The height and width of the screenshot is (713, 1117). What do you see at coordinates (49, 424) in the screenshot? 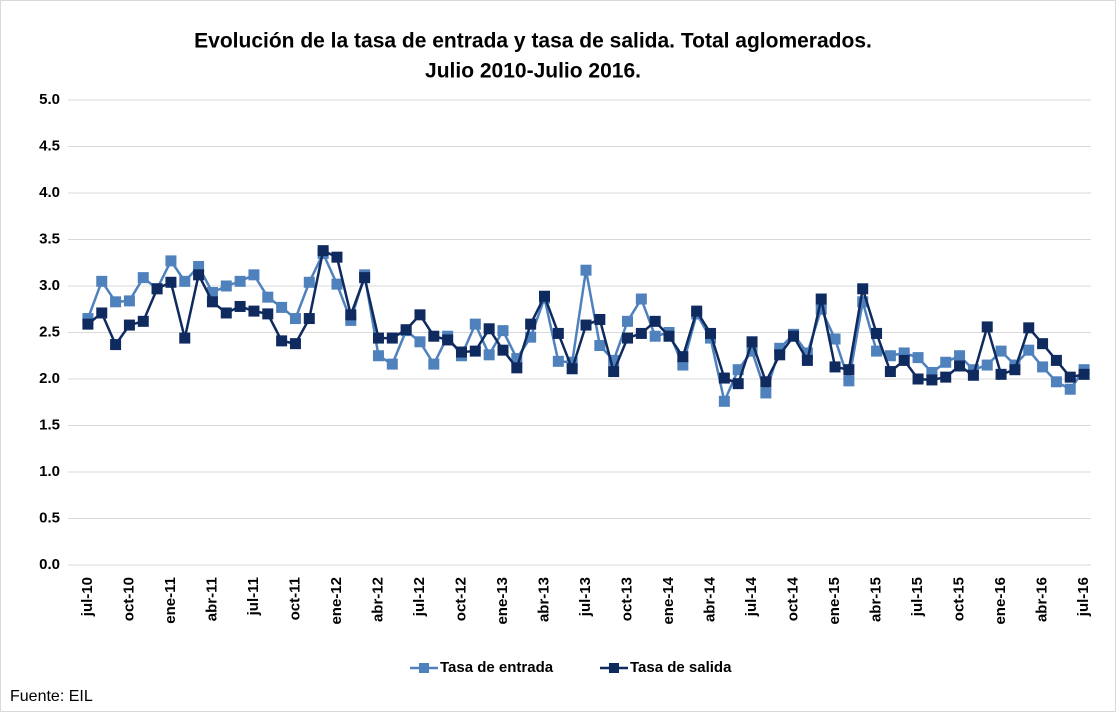
I see `y-tick-label: 1.5` at bounding box center [49, 424].